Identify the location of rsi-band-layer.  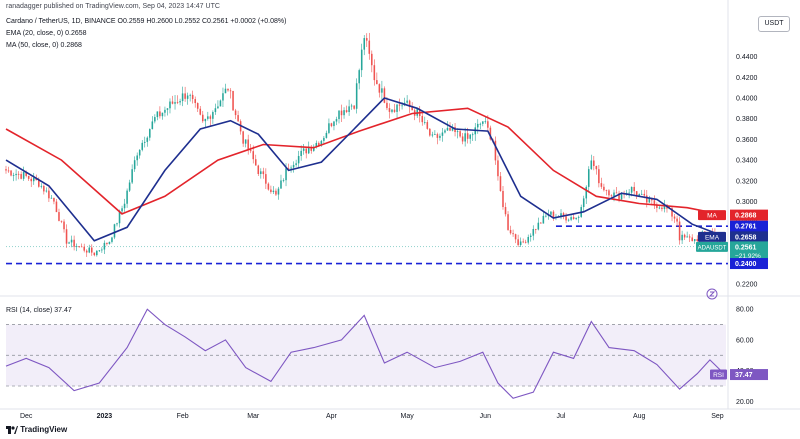
(366, 355).